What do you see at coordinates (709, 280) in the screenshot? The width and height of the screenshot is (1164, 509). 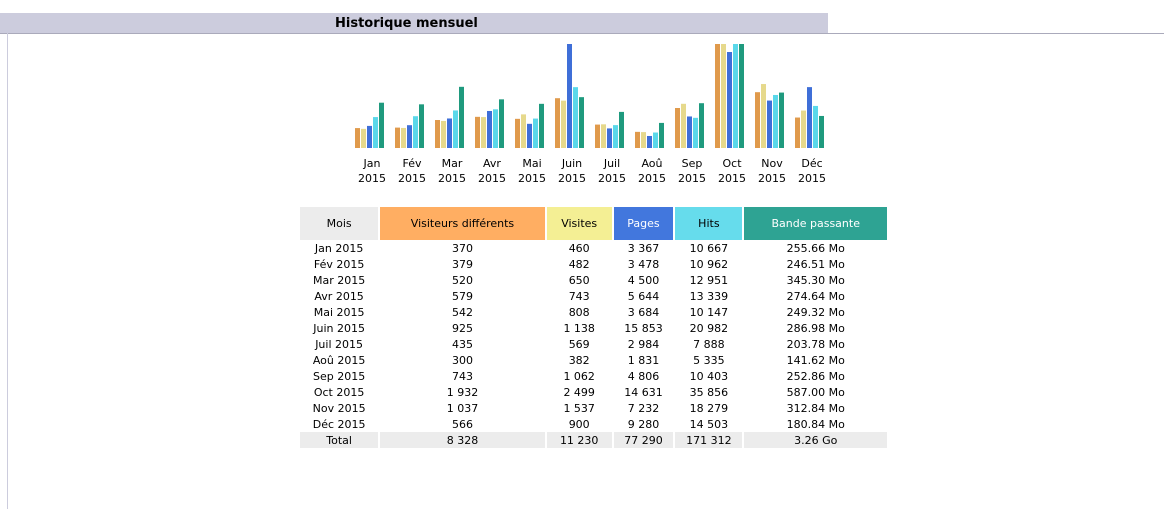 I see `table-cell: 12 951` at bounding box center [709, 280].